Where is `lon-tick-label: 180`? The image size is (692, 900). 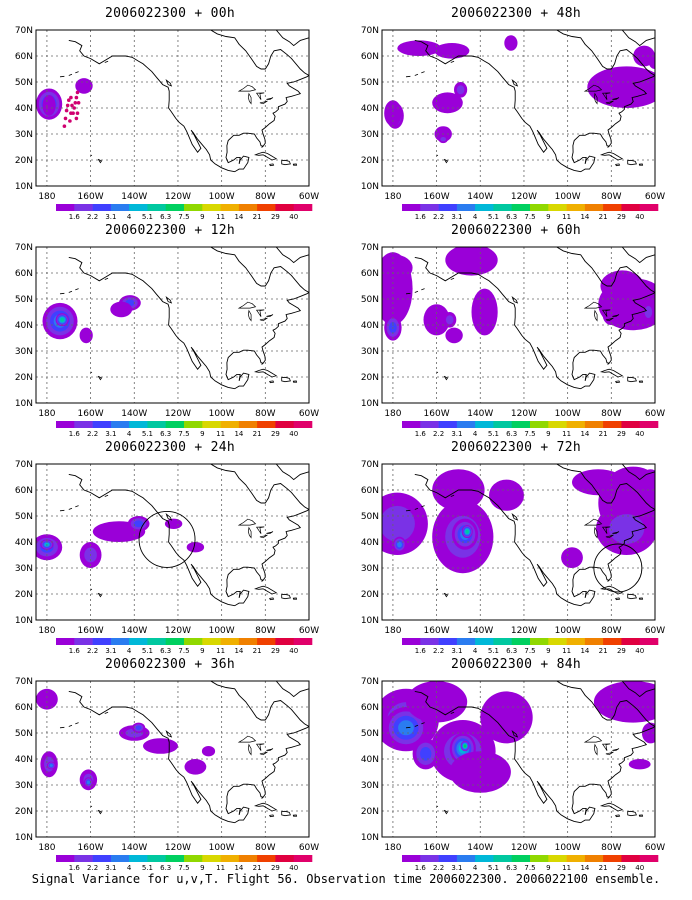
lon-tick-label: 180 is located at coordinates (392, 848).